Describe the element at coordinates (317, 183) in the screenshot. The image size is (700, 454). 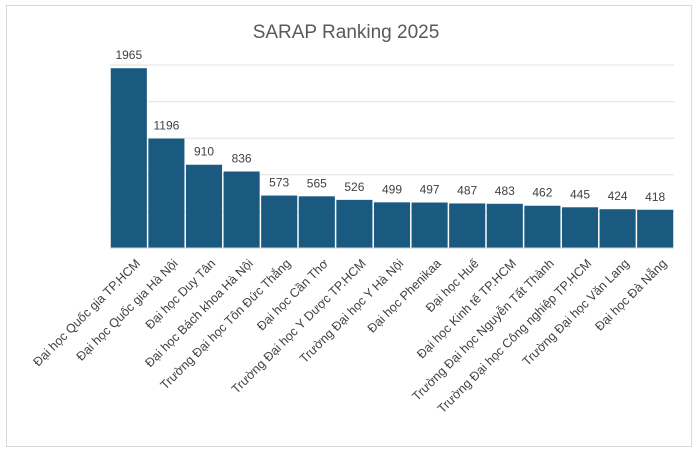
I see `bar-value-label: 565` at that location.